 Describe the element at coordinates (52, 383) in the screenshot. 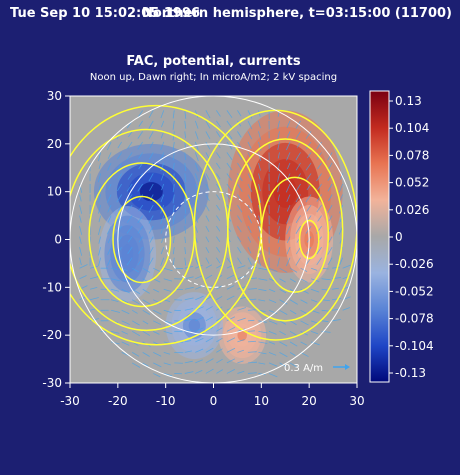

I see `y-tick-label: -30` at that location.